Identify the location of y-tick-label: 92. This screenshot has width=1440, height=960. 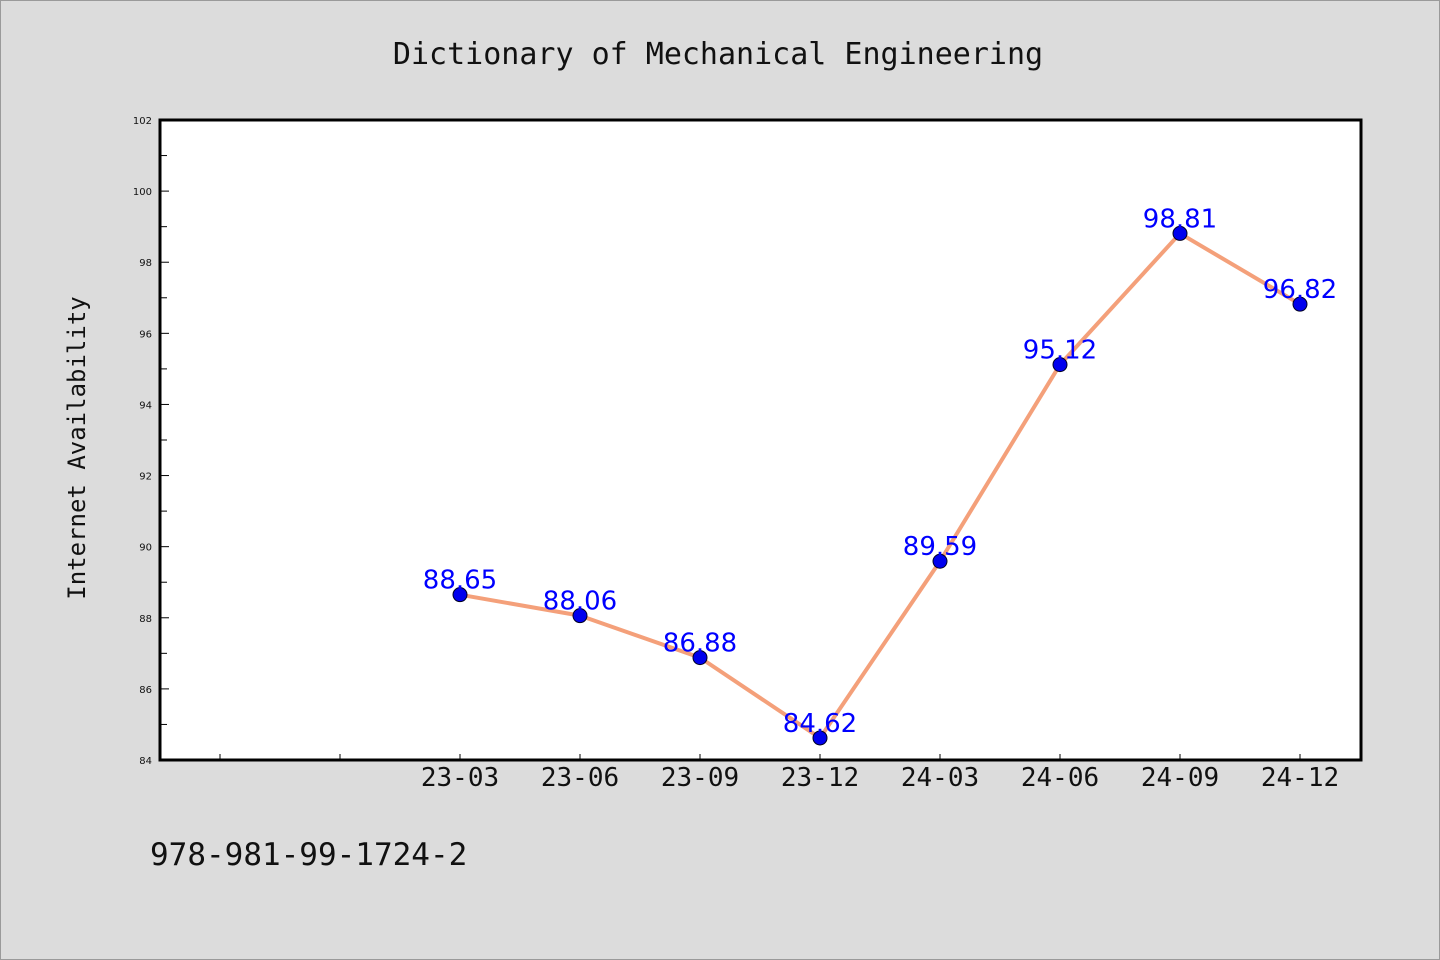
(145, 477).